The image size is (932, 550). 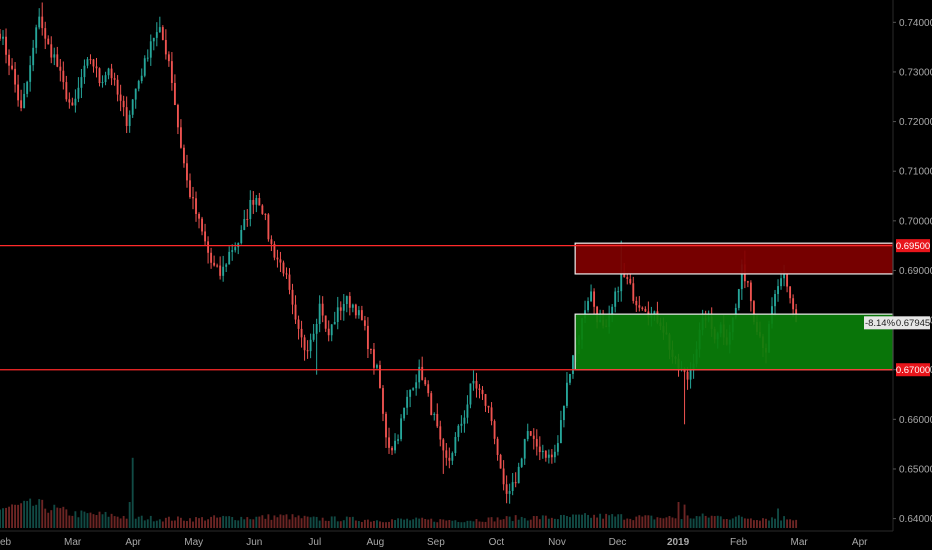 I want to click on upper-line-price-tag: 0.69500, so click(x=913, y=246).